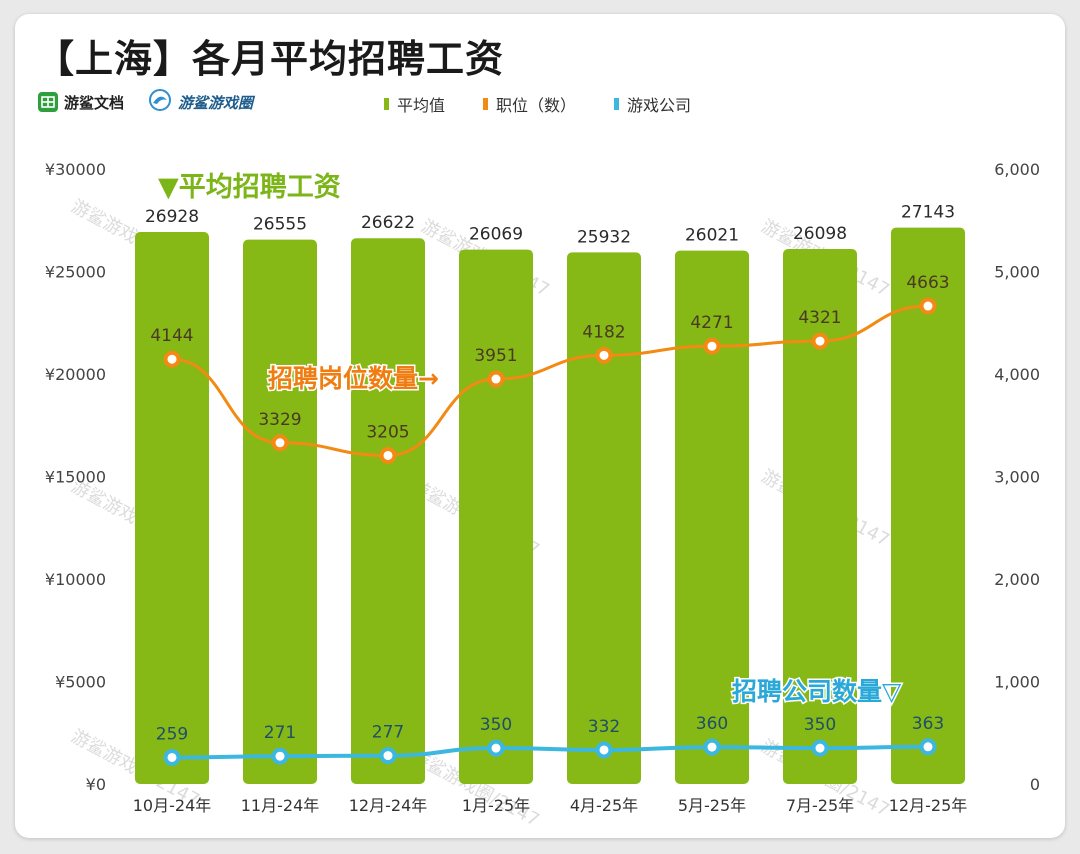 This screenshot has height=854, width=1080. Describe the element at coordinates (172, 805) in the screenshot. I see `x-axis-tick: 10月-24年` at that location.